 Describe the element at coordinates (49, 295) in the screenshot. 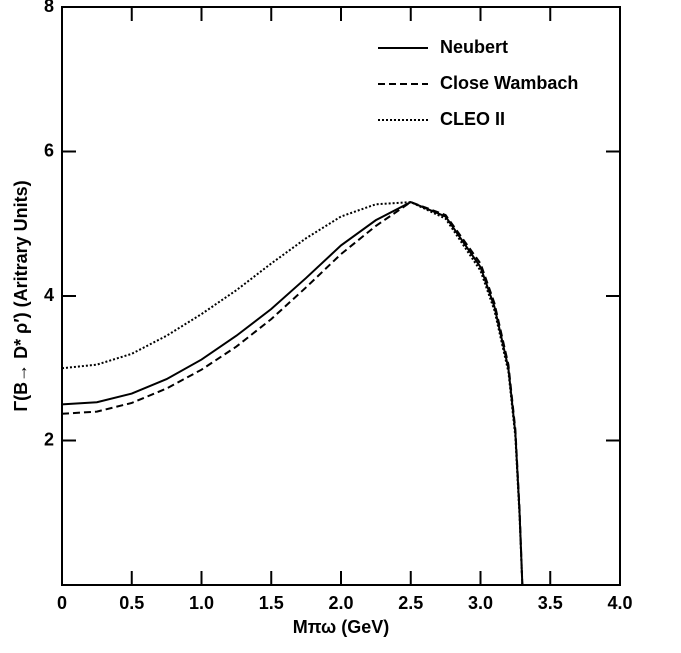

I see `y-tick-label: 4` at that location.